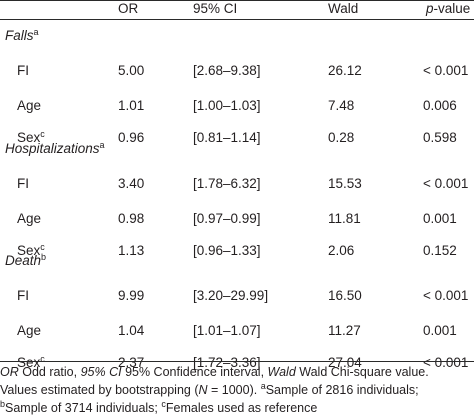  What do you see at coordinates (9, 372) in the screenshot?
I see `footnote-abbr-or: OR` at bounding box center [9, 372].